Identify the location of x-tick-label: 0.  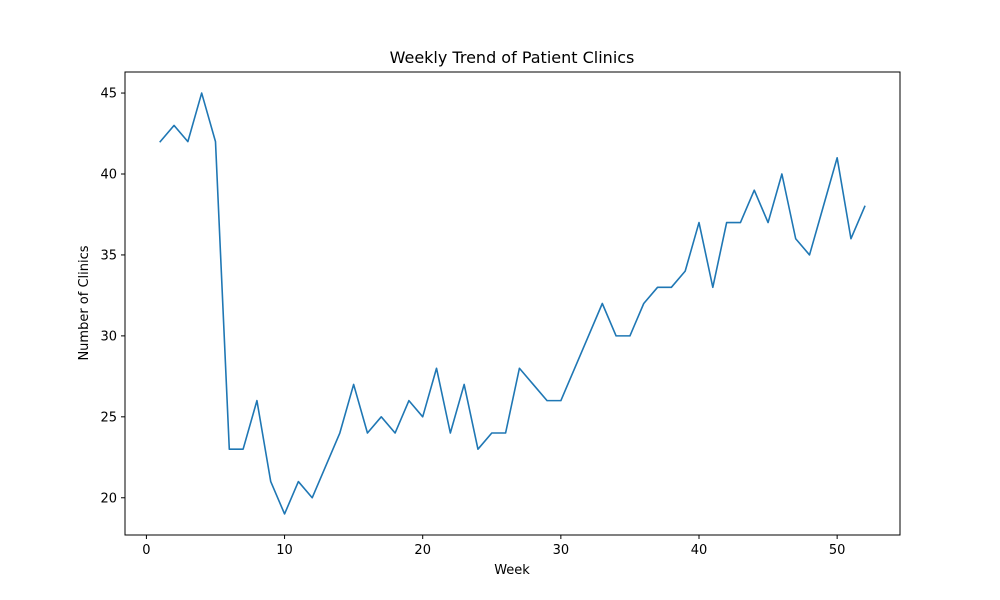
(146, 550).